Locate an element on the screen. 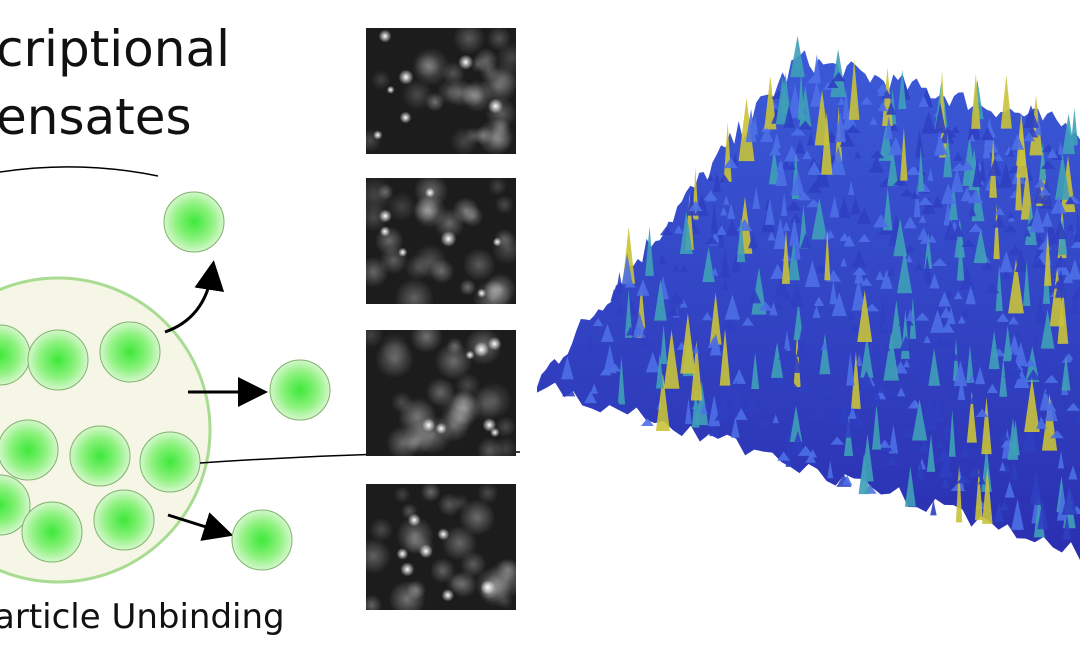  particle is located at coordinates (58, 360).